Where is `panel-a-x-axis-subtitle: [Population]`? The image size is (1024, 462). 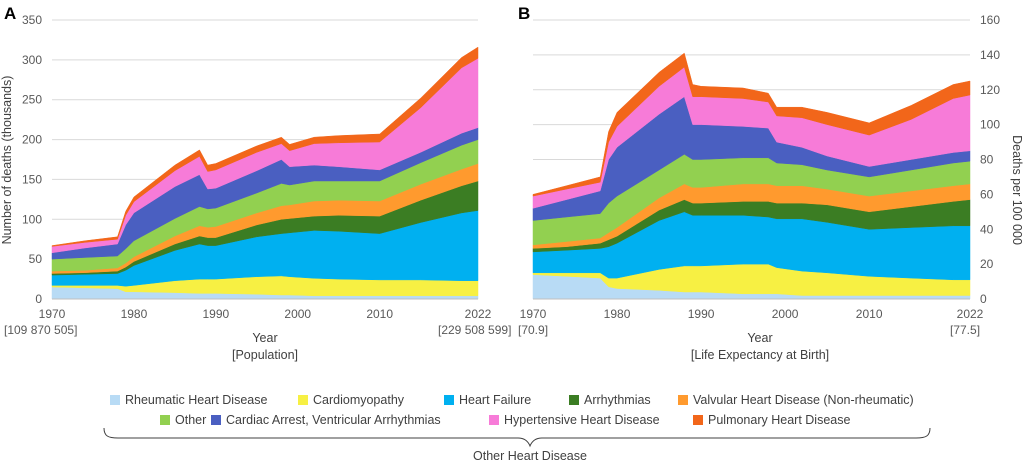
panel-a-x-axis-subtitle: [Population] is located at coordinates (265, 355).